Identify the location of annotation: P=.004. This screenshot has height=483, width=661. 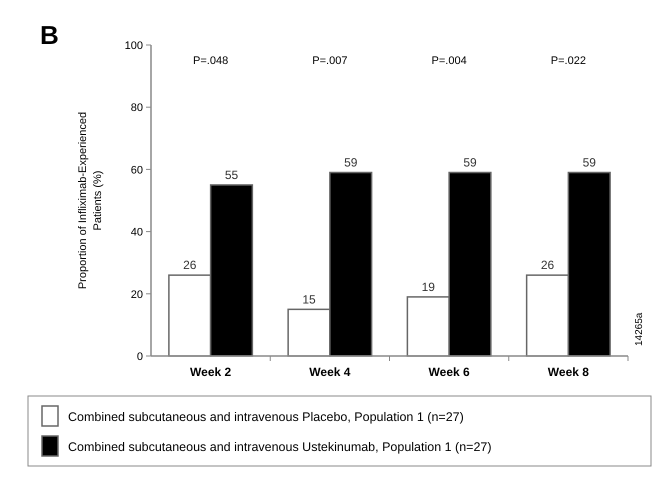
(449, 61).